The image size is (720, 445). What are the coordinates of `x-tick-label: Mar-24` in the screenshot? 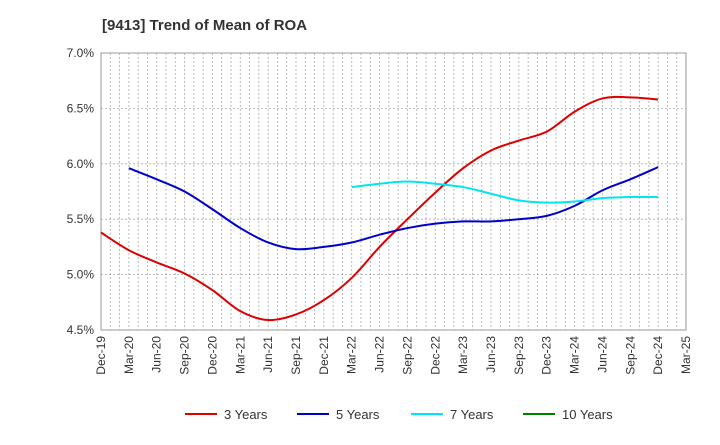 It's located at (575, 355).